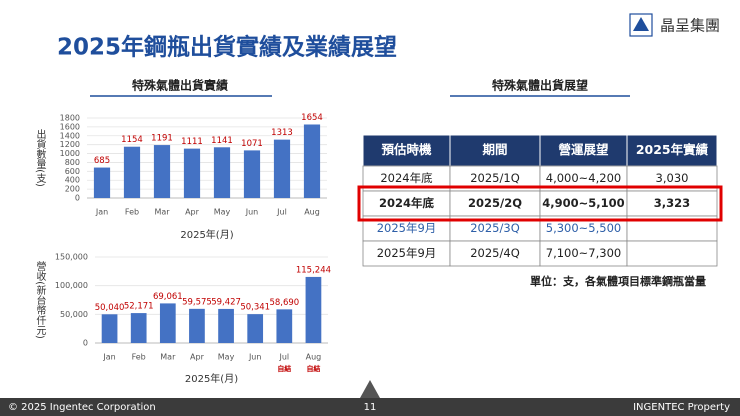 The width and height of the screenshot is (740, 416). Describe the element at coordinates (407, 228) in the screenshot. I see `cell-text: 2025年9月` at that location.